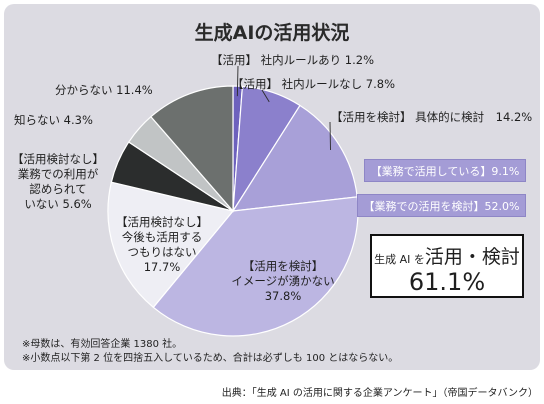 This screenshot has width=544, height=404. I want to click on summary-box: 生成 AI を活用・検討 61.1%, so click(447, 266).